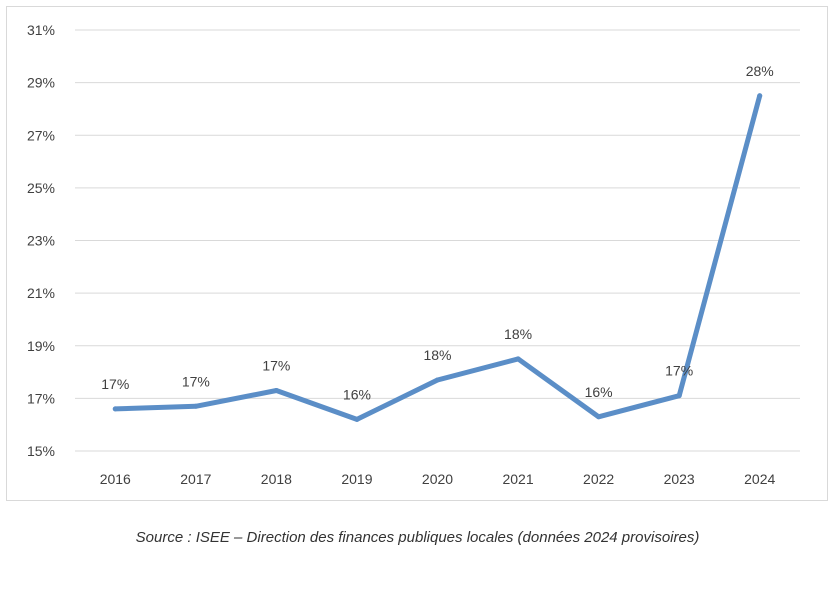  I want to click on x-tick-label: 2024, so click(759, 479).